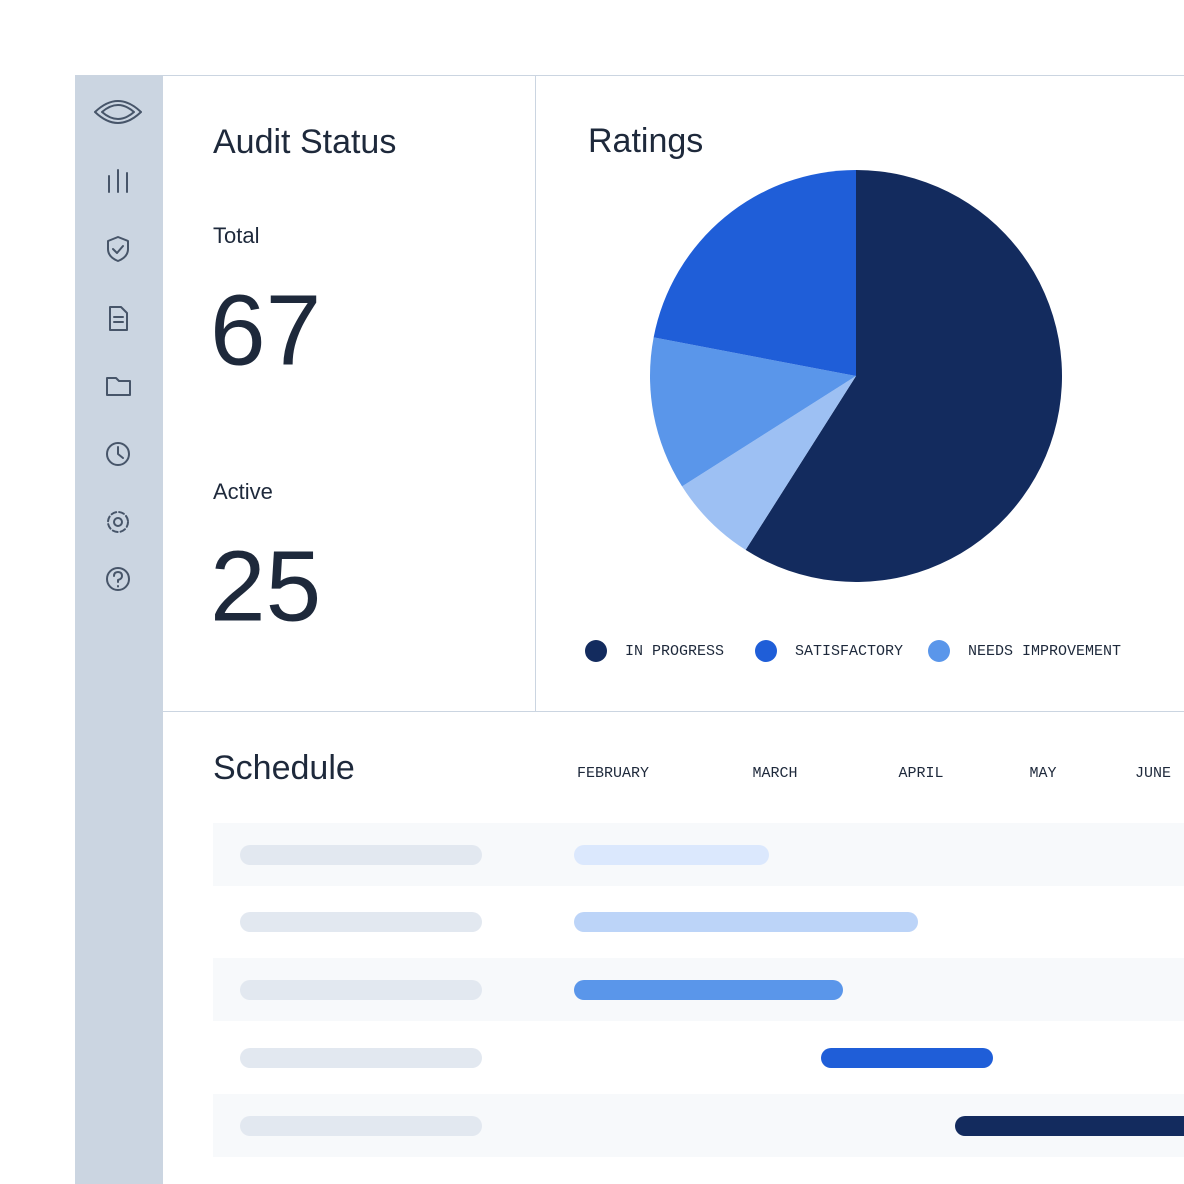 The width and height of the screenshot is (1184, 1184). I want to click on legend: IN PROGRESS SATISFACTORY NEEDS IMPROVEMENT, so click(853, 651).